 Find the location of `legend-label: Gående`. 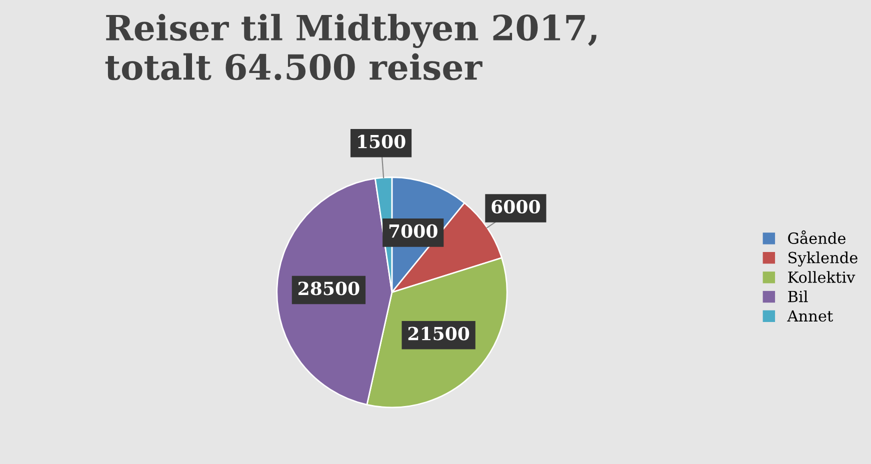

legend-label: Gående is located at coordinates (817, 237).